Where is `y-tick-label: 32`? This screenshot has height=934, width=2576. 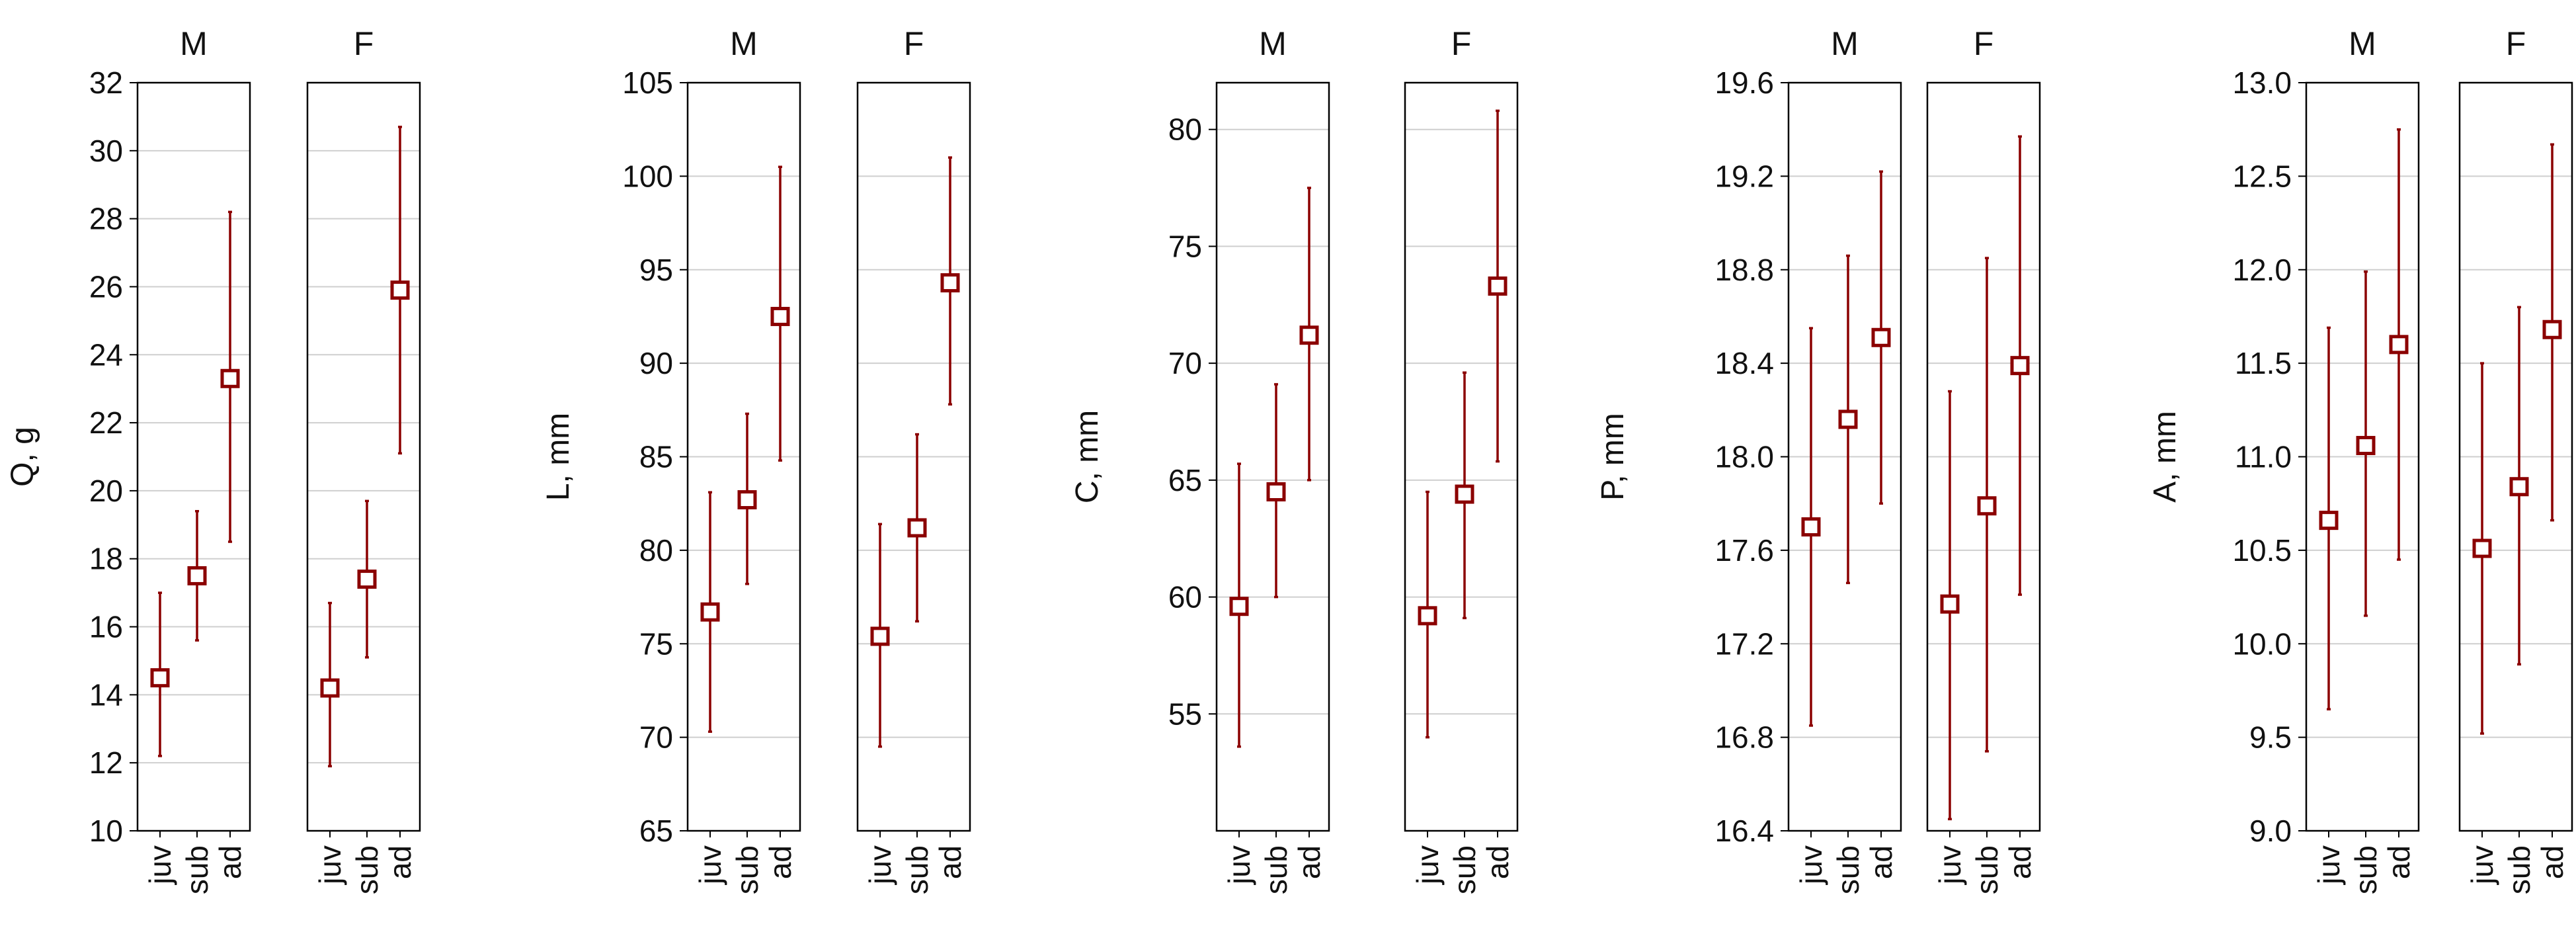 y-tick-label: 32 is located at coordinates (106, 82).